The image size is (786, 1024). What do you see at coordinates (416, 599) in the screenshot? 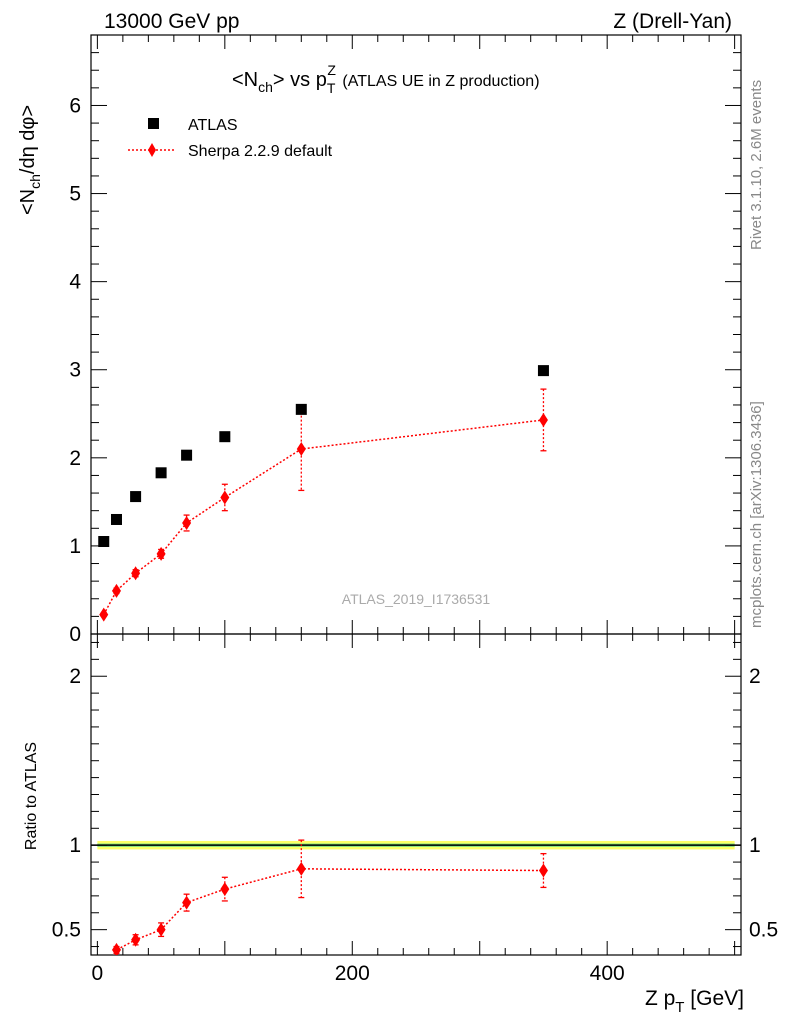
I see `analysis-id: ATLAS_2019_I1736531` at bounding box center [416, 599].